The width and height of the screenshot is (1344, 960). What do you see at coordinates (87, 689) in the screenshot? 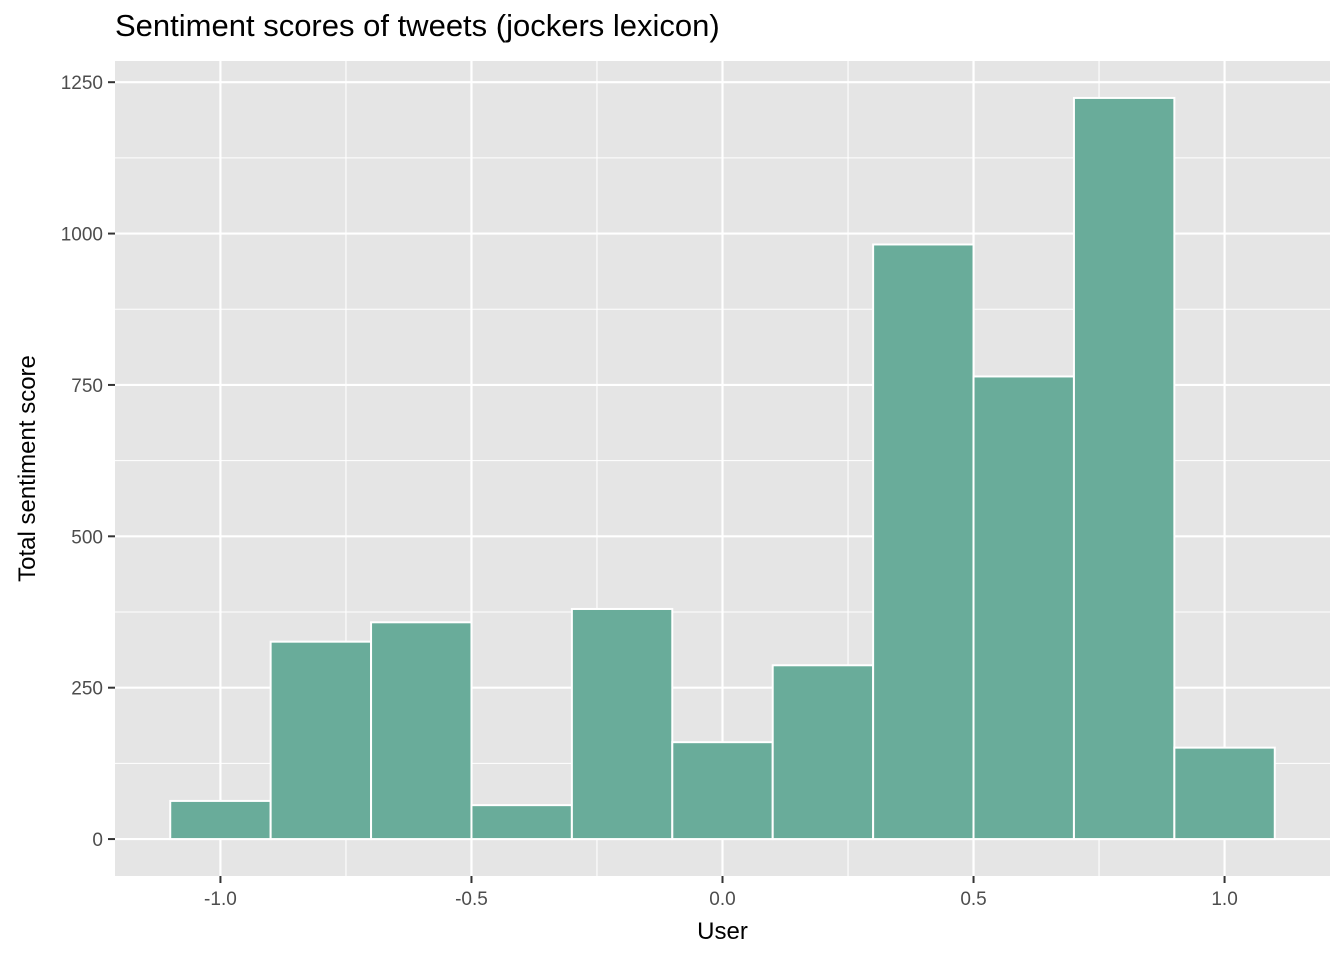
I see `y-tick-label: 250` at bounding box center [87, 689].